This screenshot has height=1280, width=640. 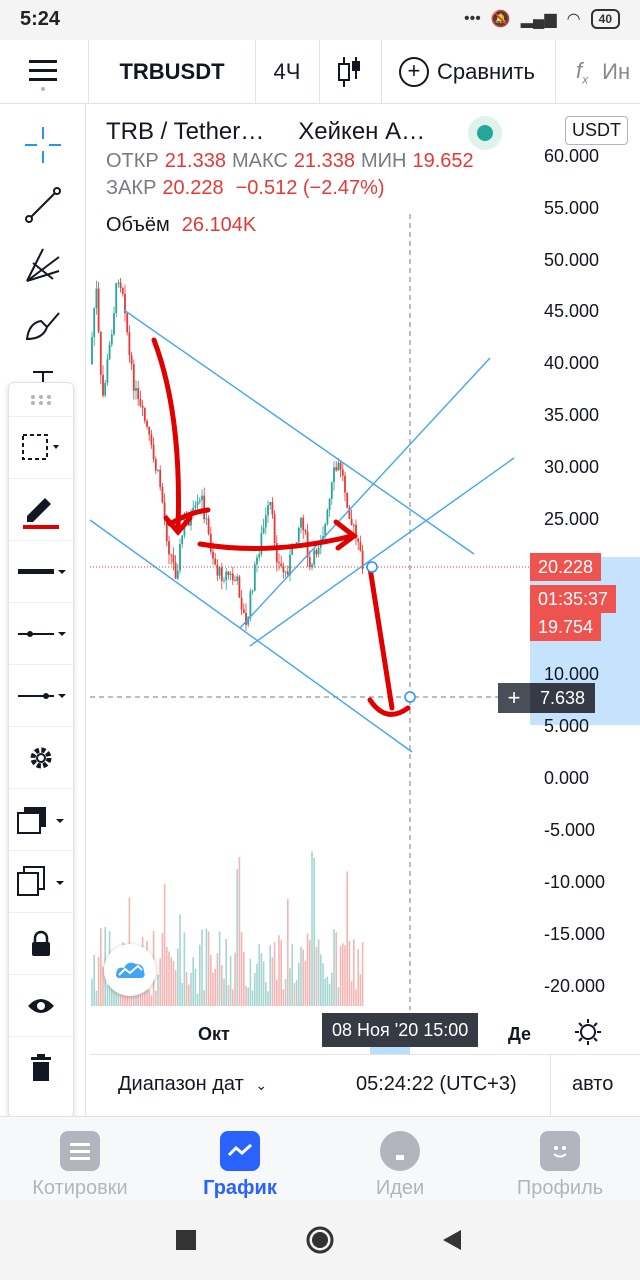 What do you see at coordinates (372, 567) in the screenshot?
I see `anchor-point-handle` at bounding box center [372, 567].